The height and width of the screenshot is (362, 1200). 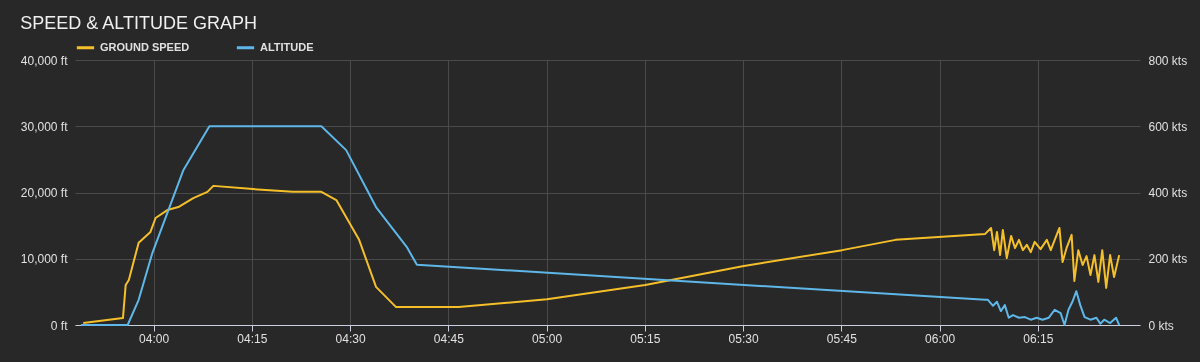 What do you see at coordinates (44, 259) in the screenshot?
I see `y-tick-label: 10,000 ft` at bounding box center [44, 259].